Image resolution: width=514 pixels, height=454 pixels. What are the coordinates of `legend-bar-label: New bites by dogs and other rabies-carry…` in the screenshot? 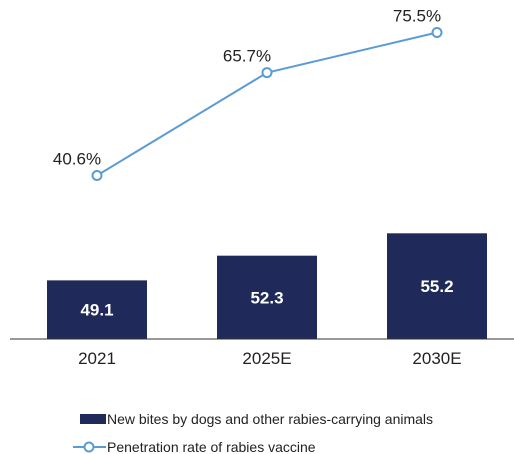 It's located at (270, 419).